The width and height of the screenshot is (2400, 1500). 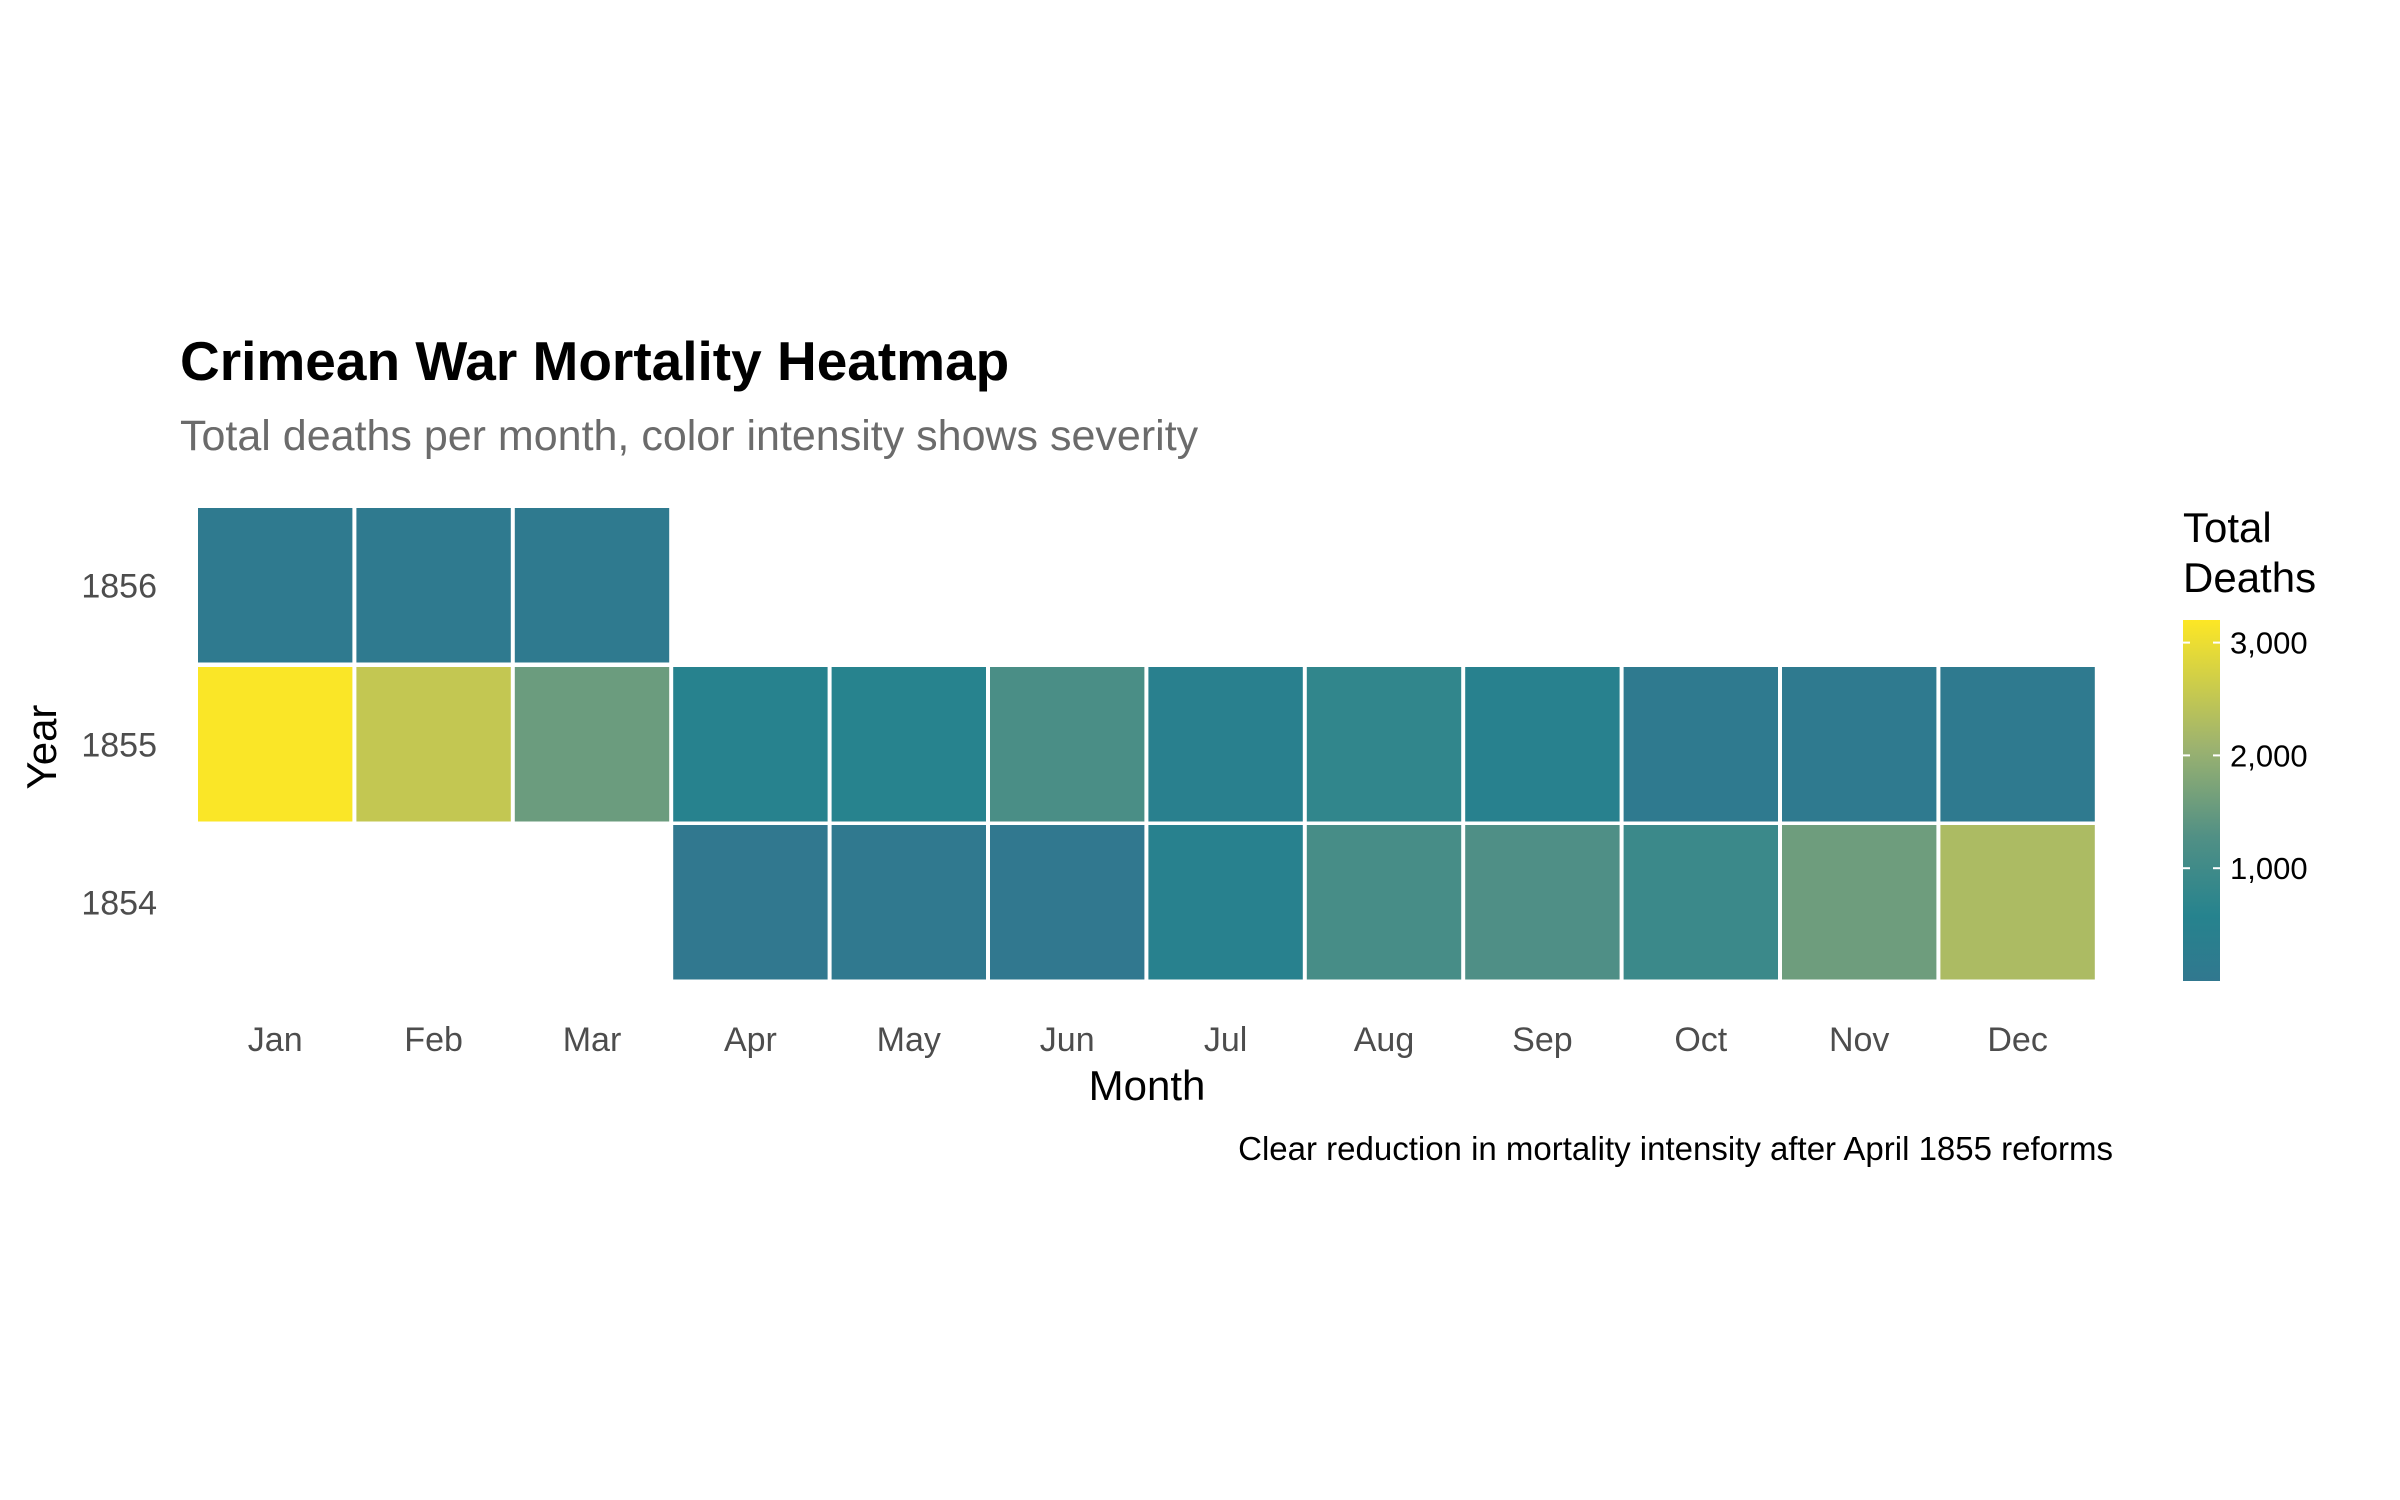 I want to click on x-tick-label-mar: Mar, so click(x=592, y=1040).